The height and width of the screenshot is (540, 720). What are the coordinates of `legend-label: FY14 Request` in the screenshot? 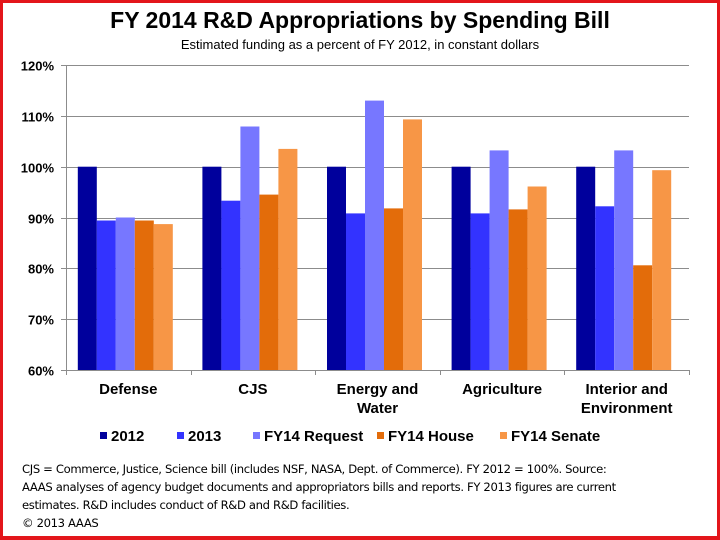 It's located at (314, 436).